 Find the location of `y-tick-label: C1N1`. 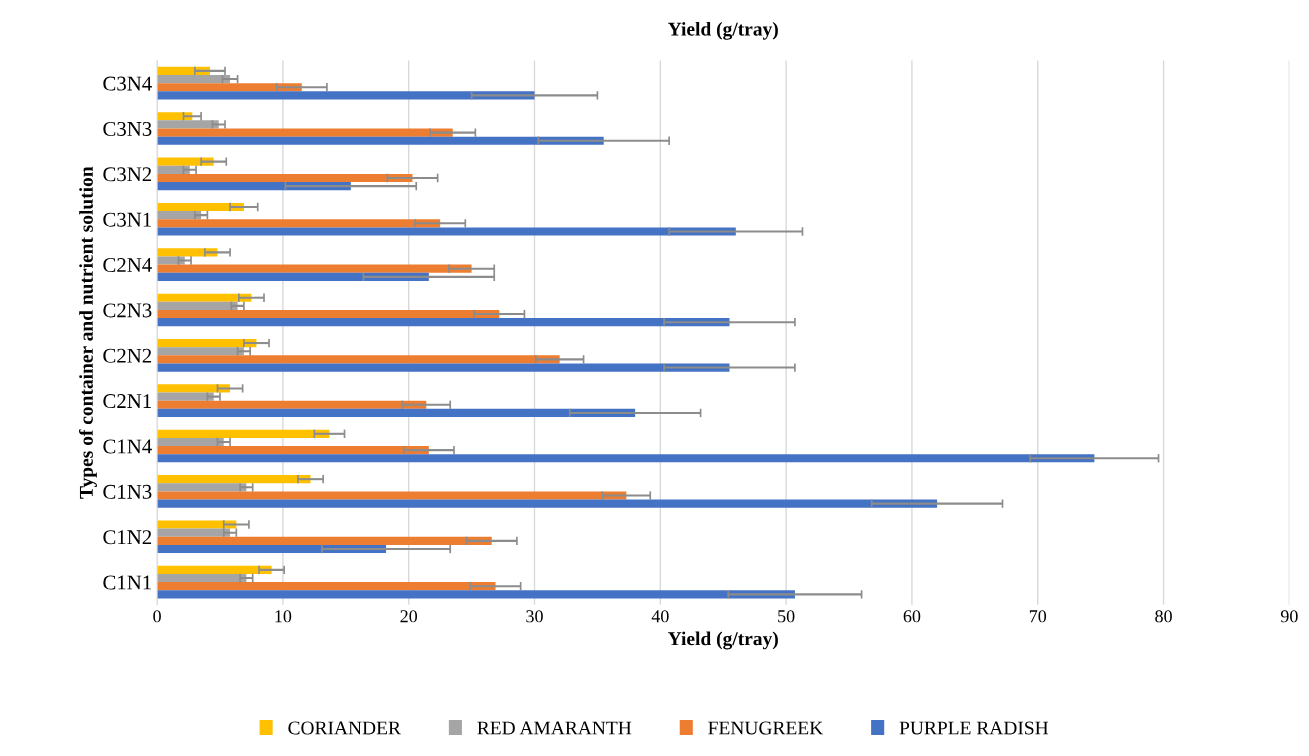

y-tick-label: C1N1 is located at coordinates (127, 582).